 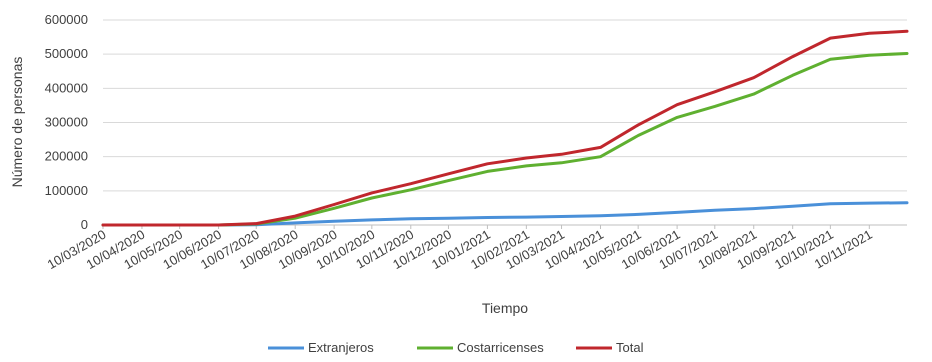 I want to click on y-axis-ticks: 0 100000 200000 300000 400000 500000 600000, so click(x=66, y=122).